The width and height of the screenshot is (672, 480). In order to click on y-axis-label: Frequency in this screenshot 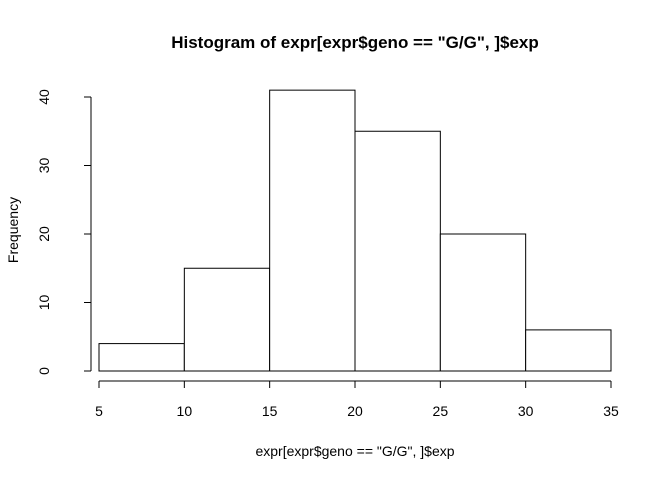, I will do `click(13, 230)`.